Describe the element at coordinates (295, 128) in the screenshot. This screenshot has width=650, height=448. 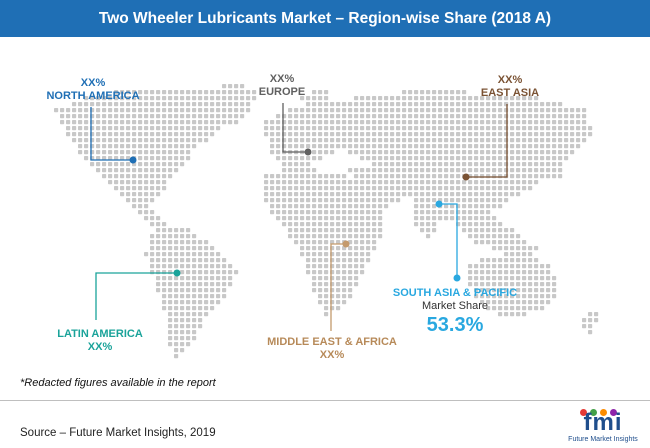
I see `europe-leader-line` at that location.